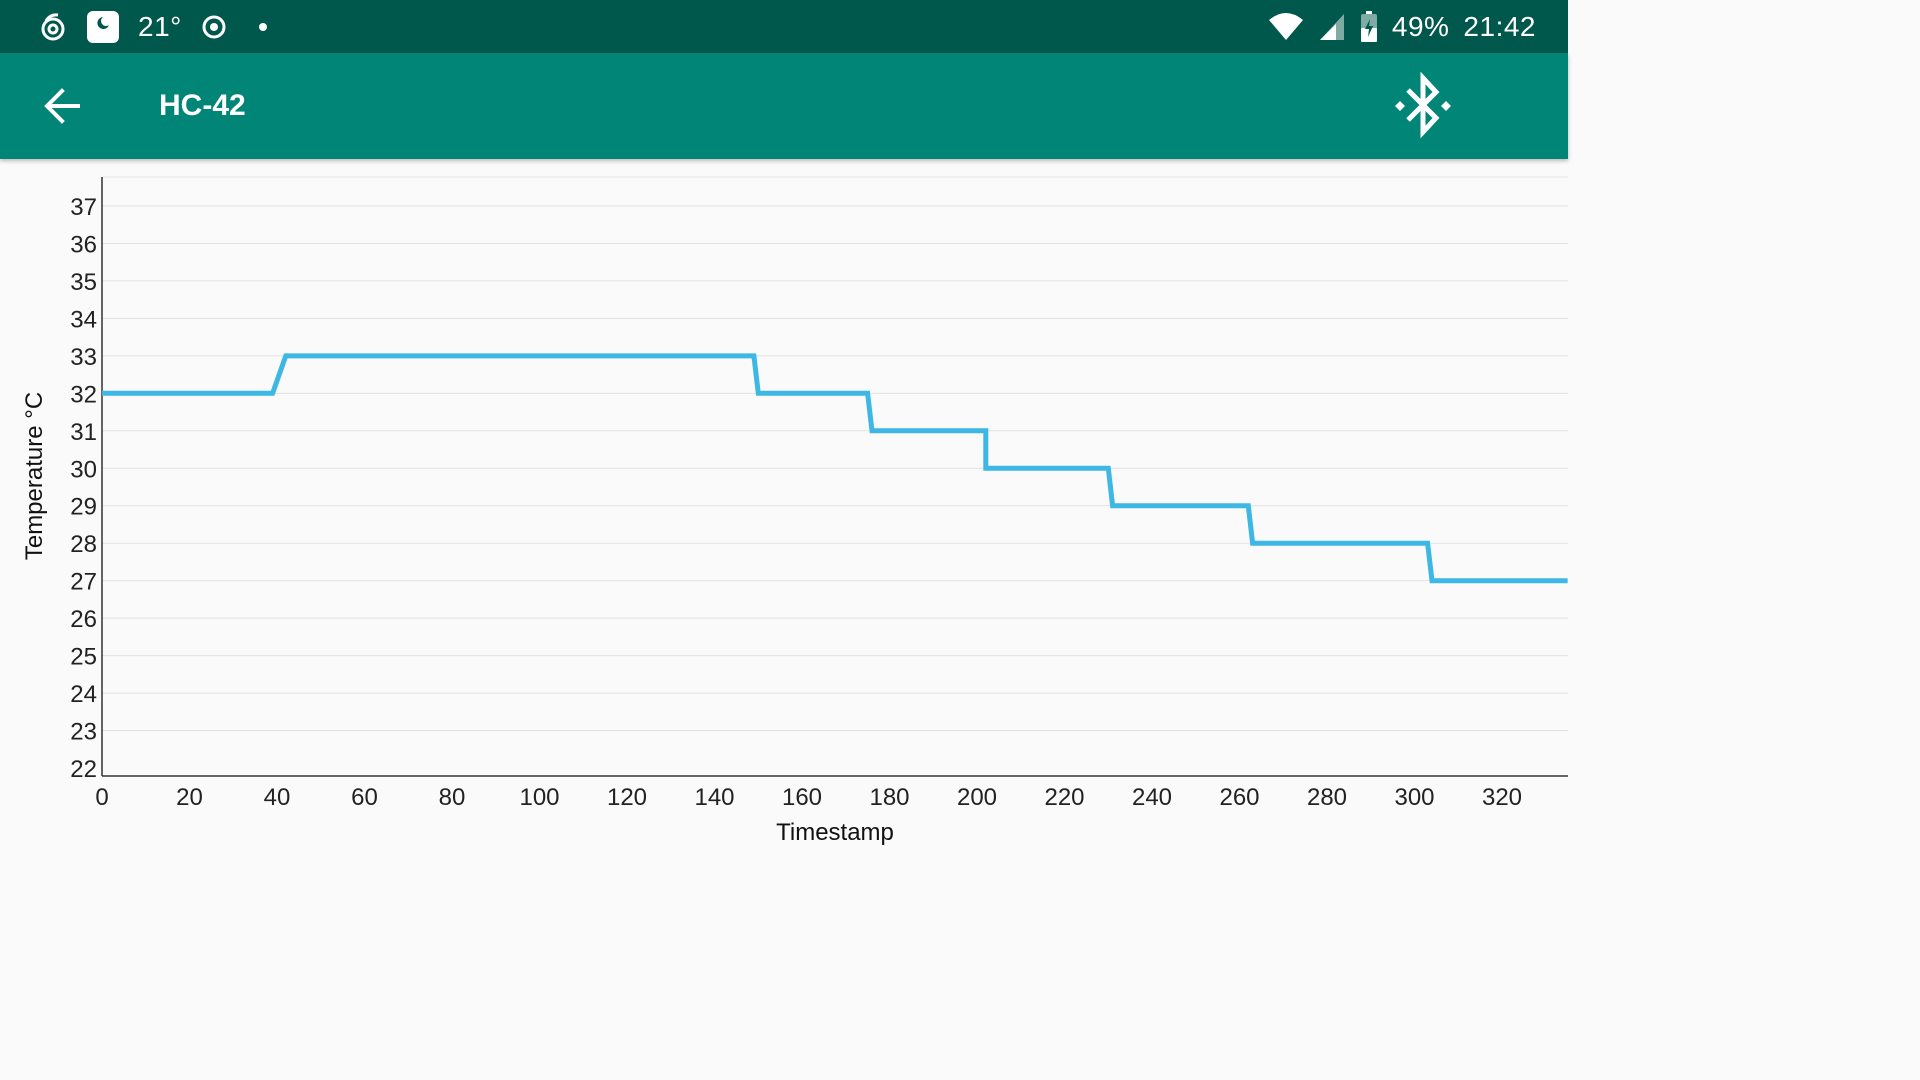 This screenshot has width=1920, height=1080. I want to click on y-tick-label: 35, so click(83, 282).